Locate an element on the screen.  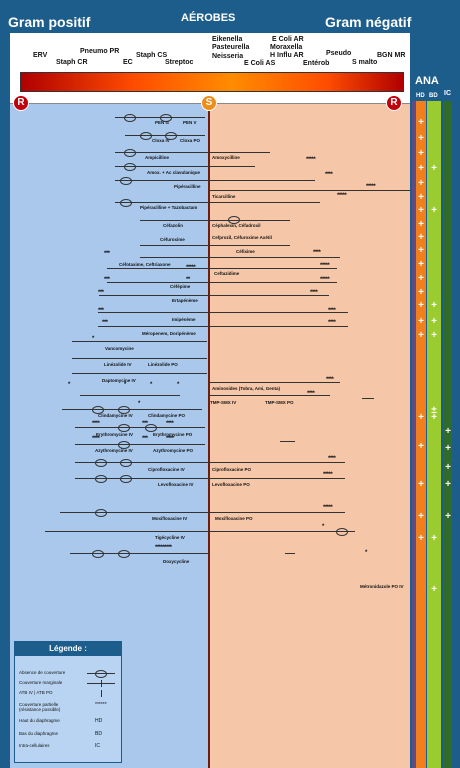
legend-symbol: ****** is located at coordinates (101, 705).